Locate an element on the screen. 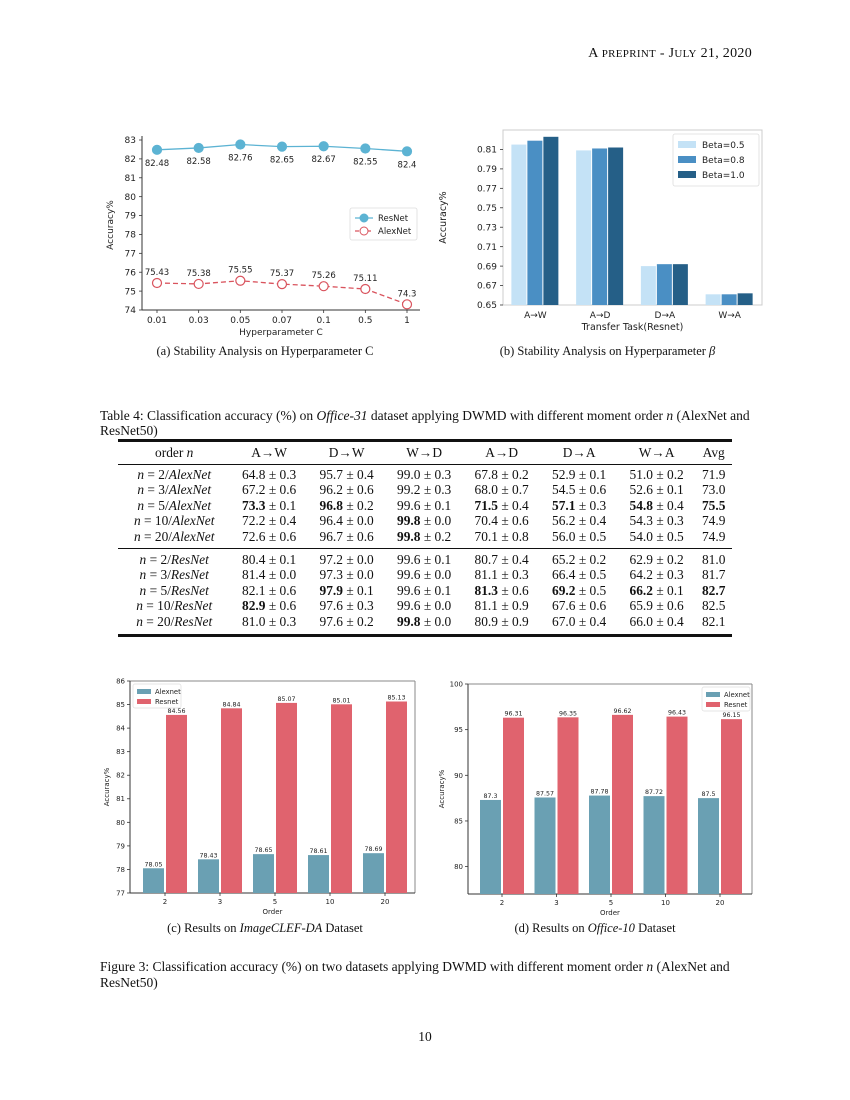  order-cell: n = 5/ResNet is located at coordinates (174, 590).